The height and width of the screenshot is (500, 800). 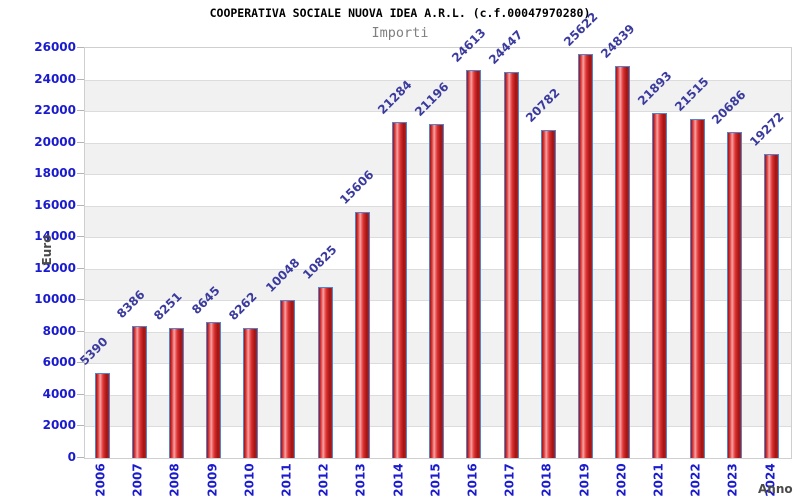 I want to click on x-tick-label: 2008, so click(x=174, y=480).